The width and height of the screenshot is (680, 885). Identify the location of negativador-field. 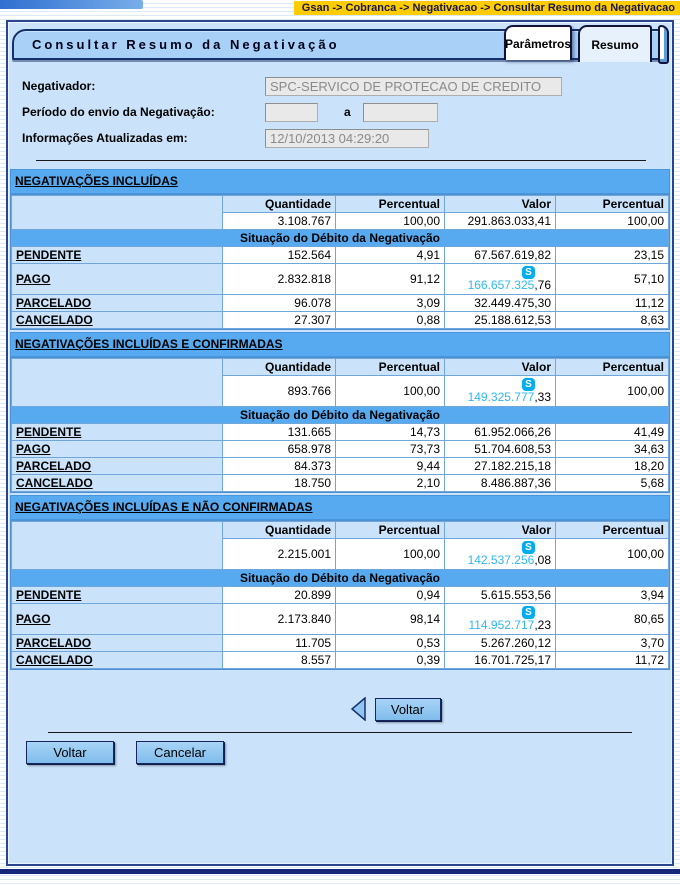
(413, 86).